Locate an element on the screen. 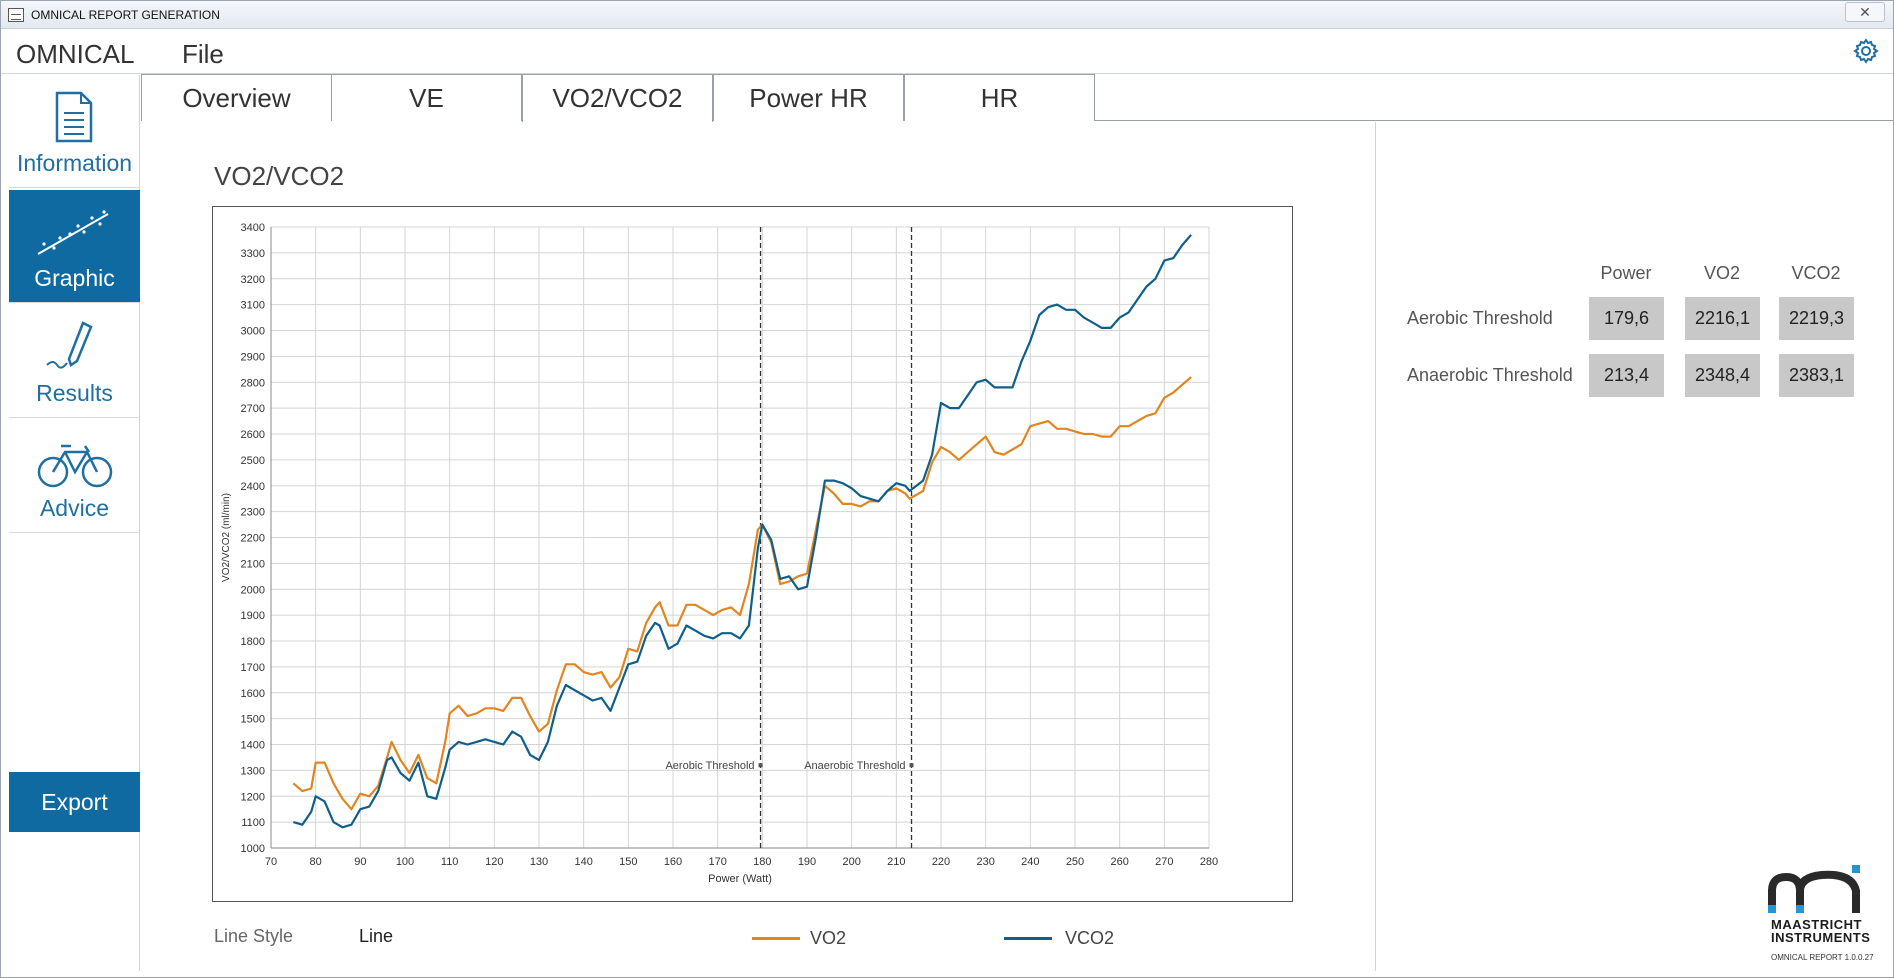 The image size is (1894, 978). y-tick-label: 1800 is located at coordinates (253, 642).